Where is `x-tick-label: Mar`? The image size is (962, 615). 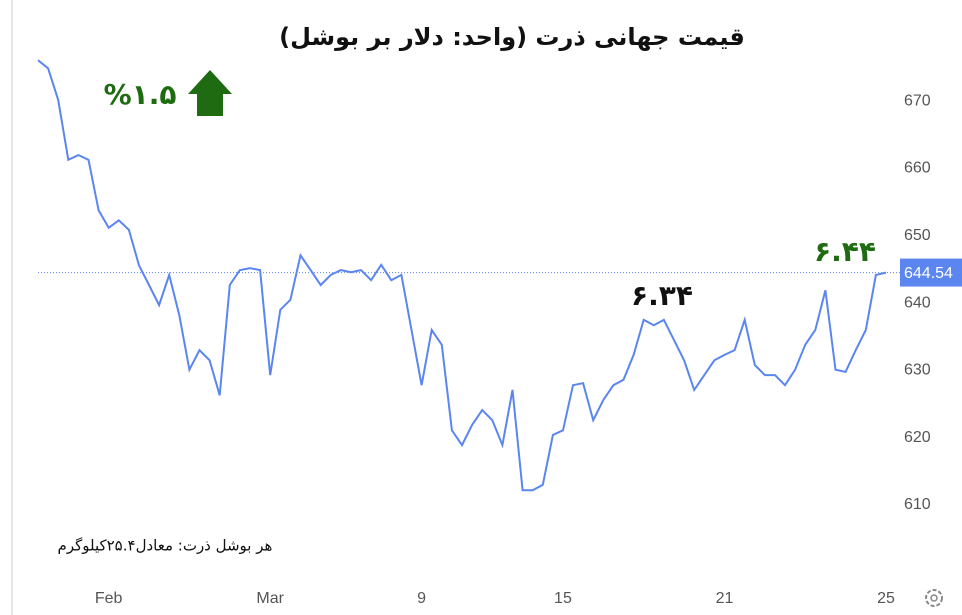 x-tick-label: Mar is located at coordinates (270, 598).